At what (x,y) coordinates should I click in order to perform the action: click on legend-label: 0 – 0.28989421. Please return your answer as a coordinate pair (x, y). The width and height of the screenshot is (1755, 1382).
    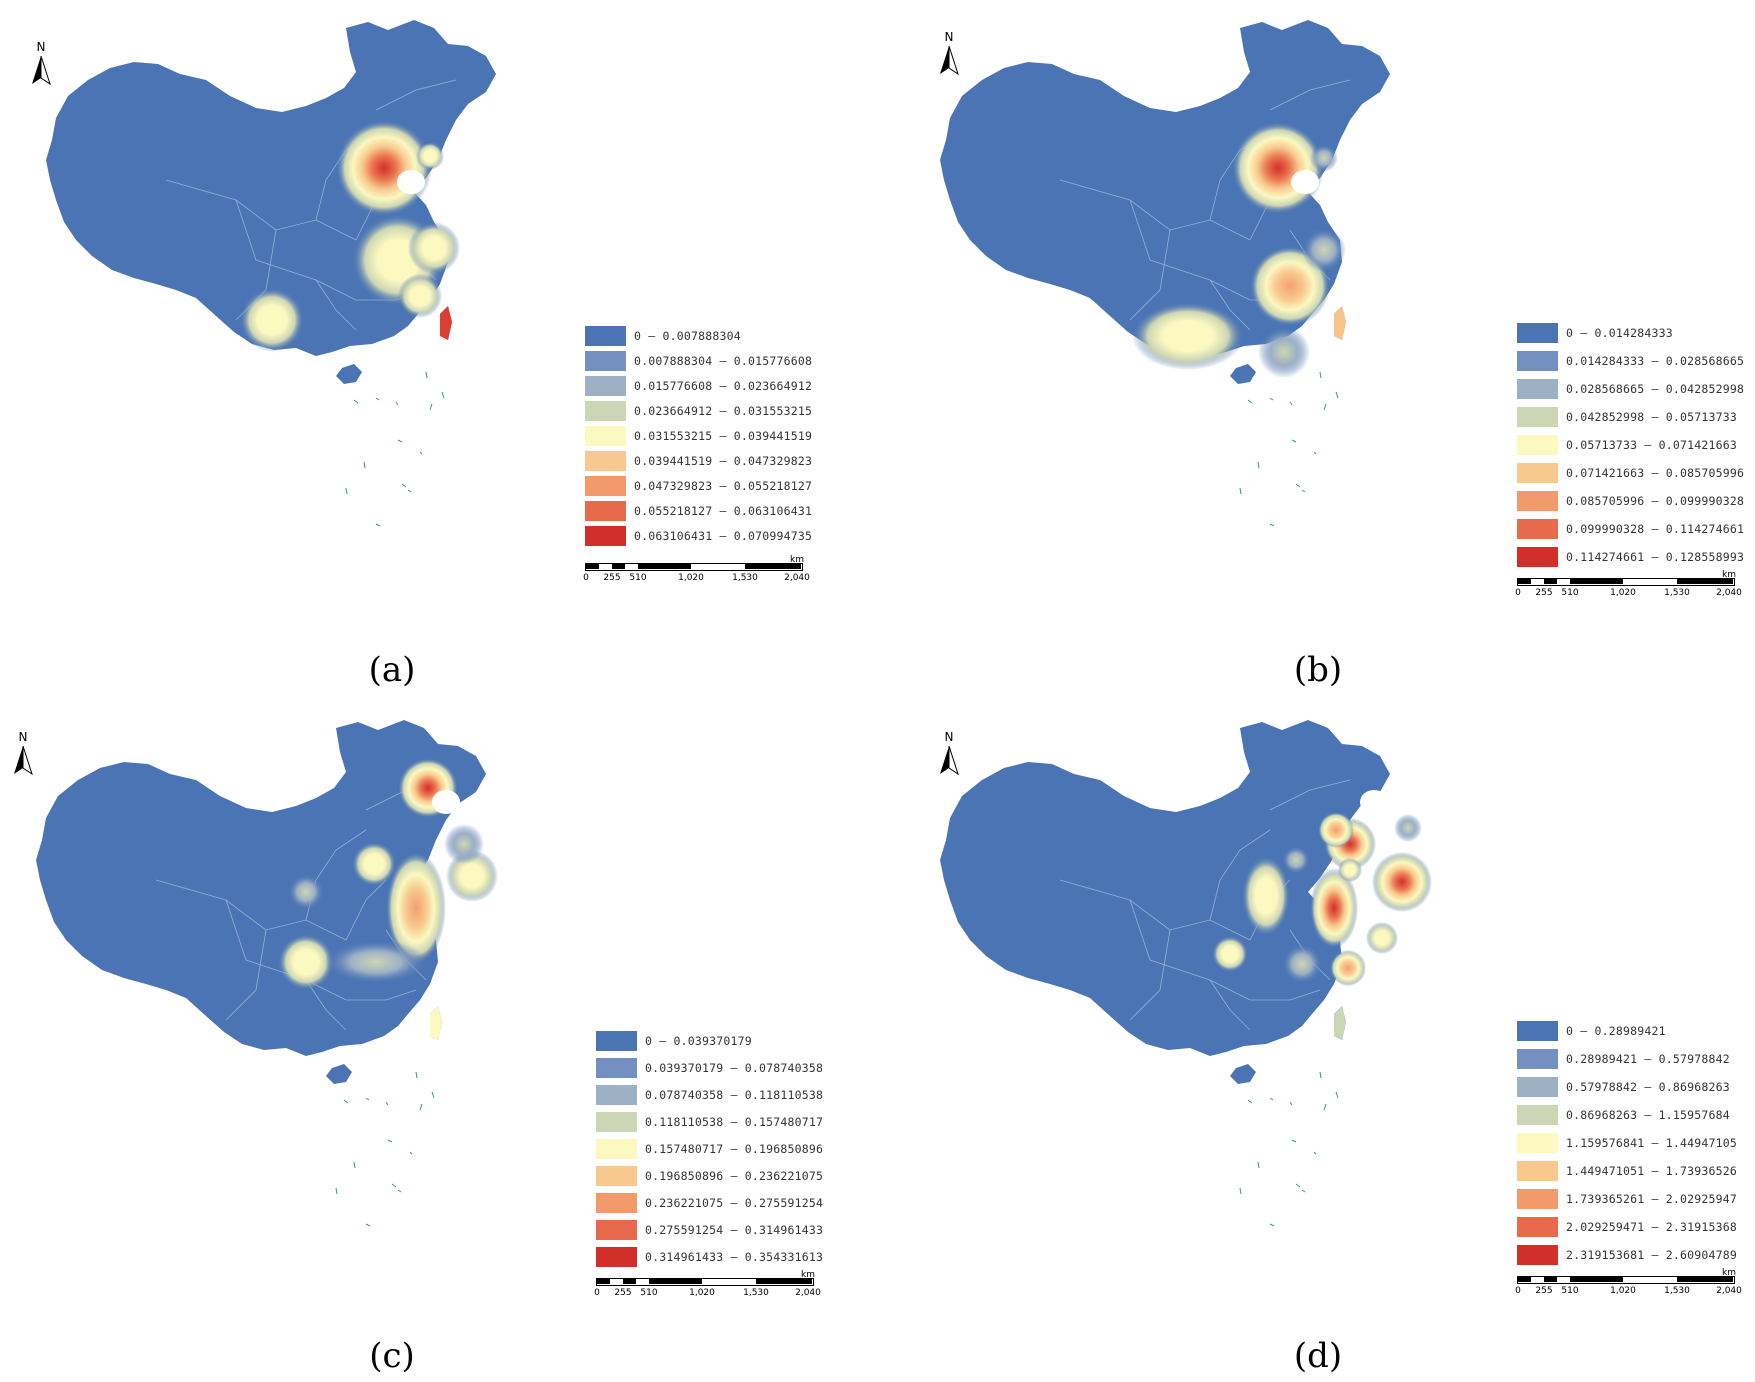
    Looking at the image, I should click on (1616, 1031).